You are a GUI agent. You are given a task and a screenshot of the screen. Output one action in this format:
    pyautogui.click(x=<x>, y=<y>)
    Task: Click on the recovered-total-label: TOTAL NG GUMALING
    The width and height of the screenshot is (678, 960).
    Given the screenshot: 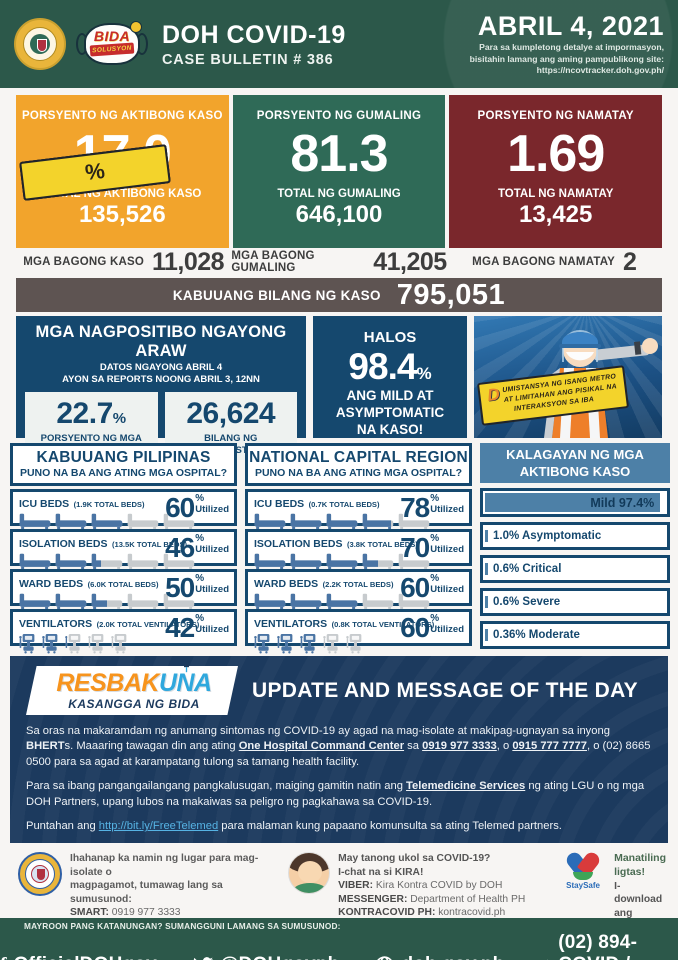 What is the action you would take?
    pyautogui.click(x=339, y=194)
    